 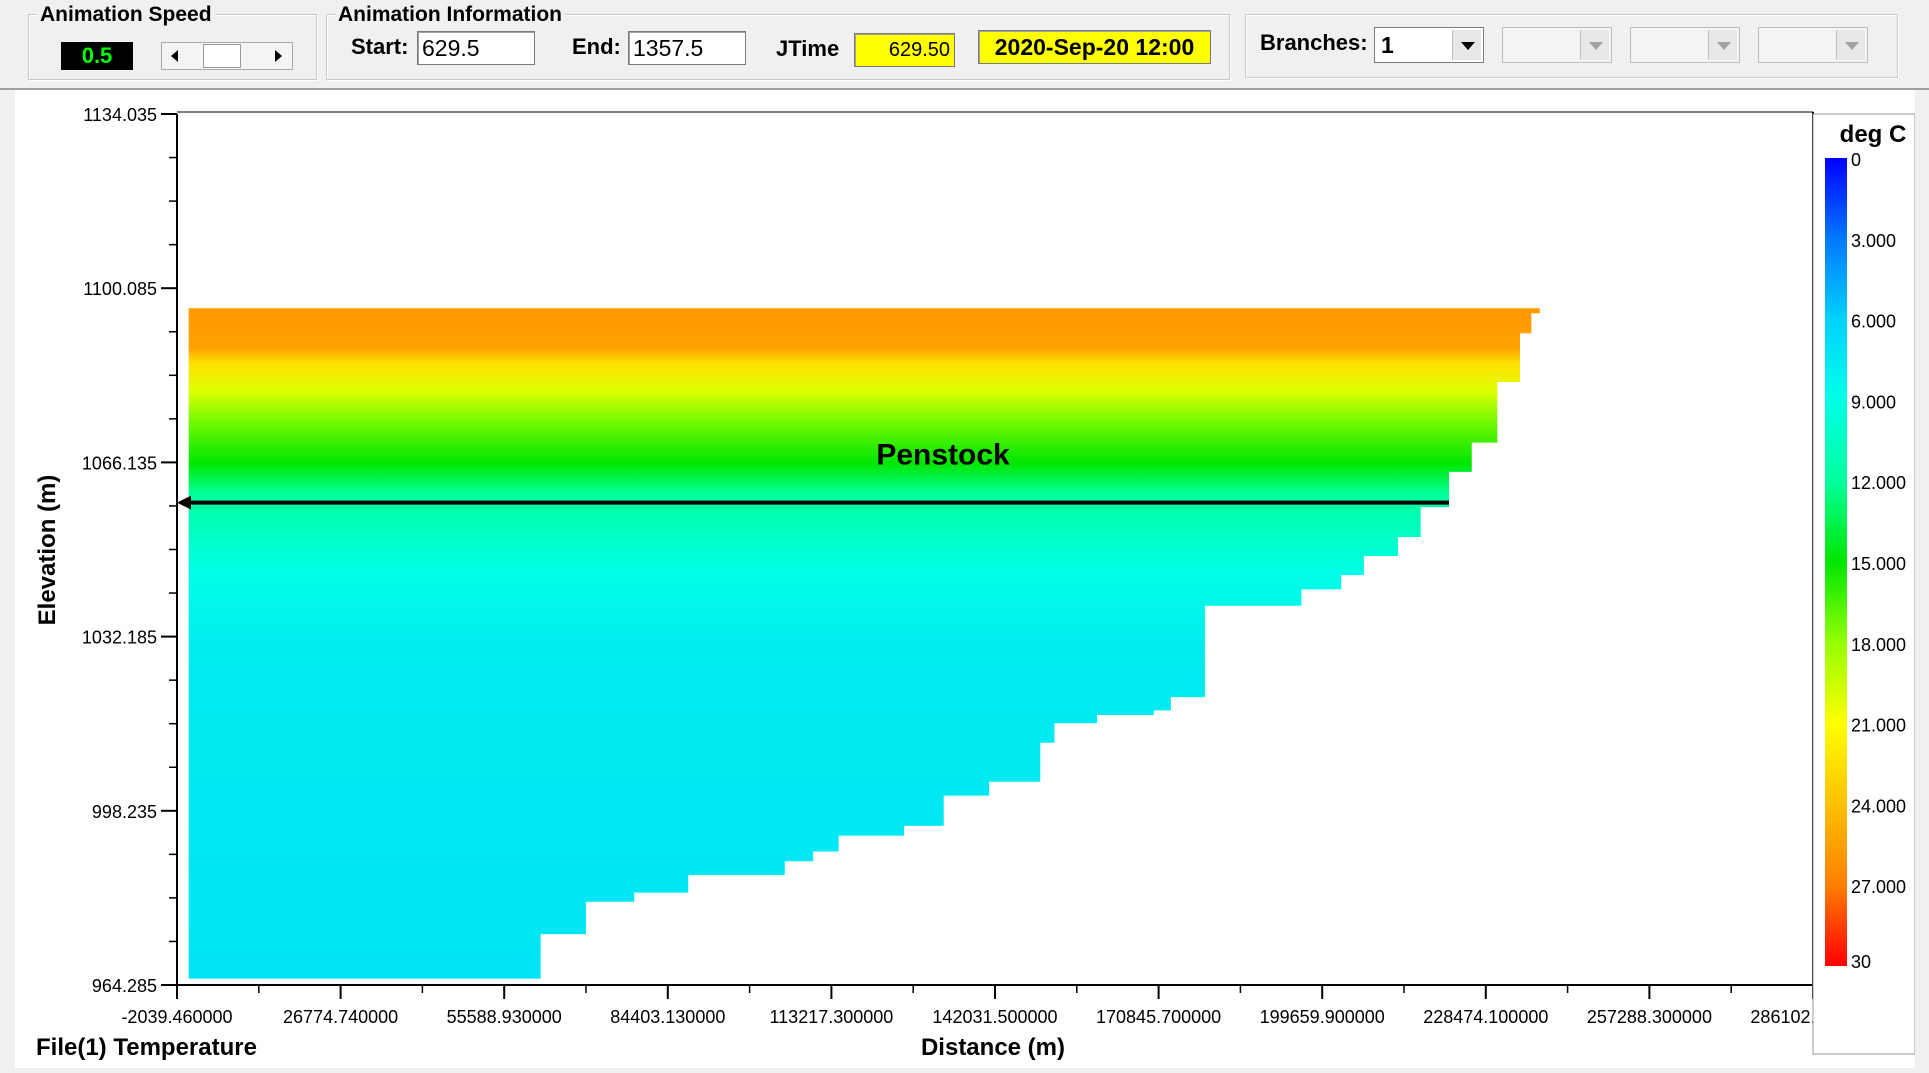 What do you see at coordinates (1836, 562) in the screenshot?
I see `colorbar-gradient` at bounding box center [1836, 562].